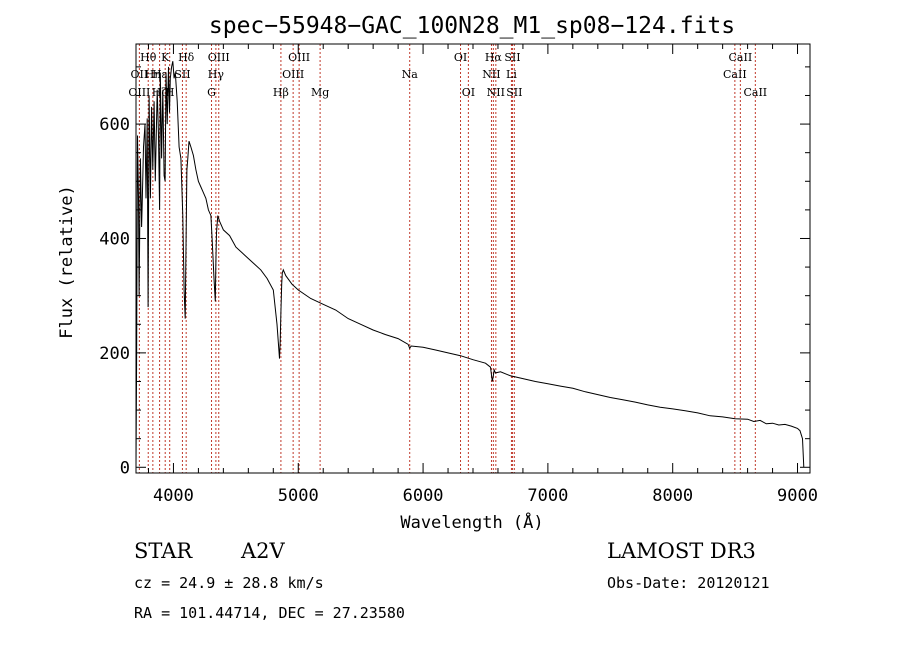  Describe the element at coordinates (125, 468) in the screenshot. I see `y-tick-label: 0` at that location.